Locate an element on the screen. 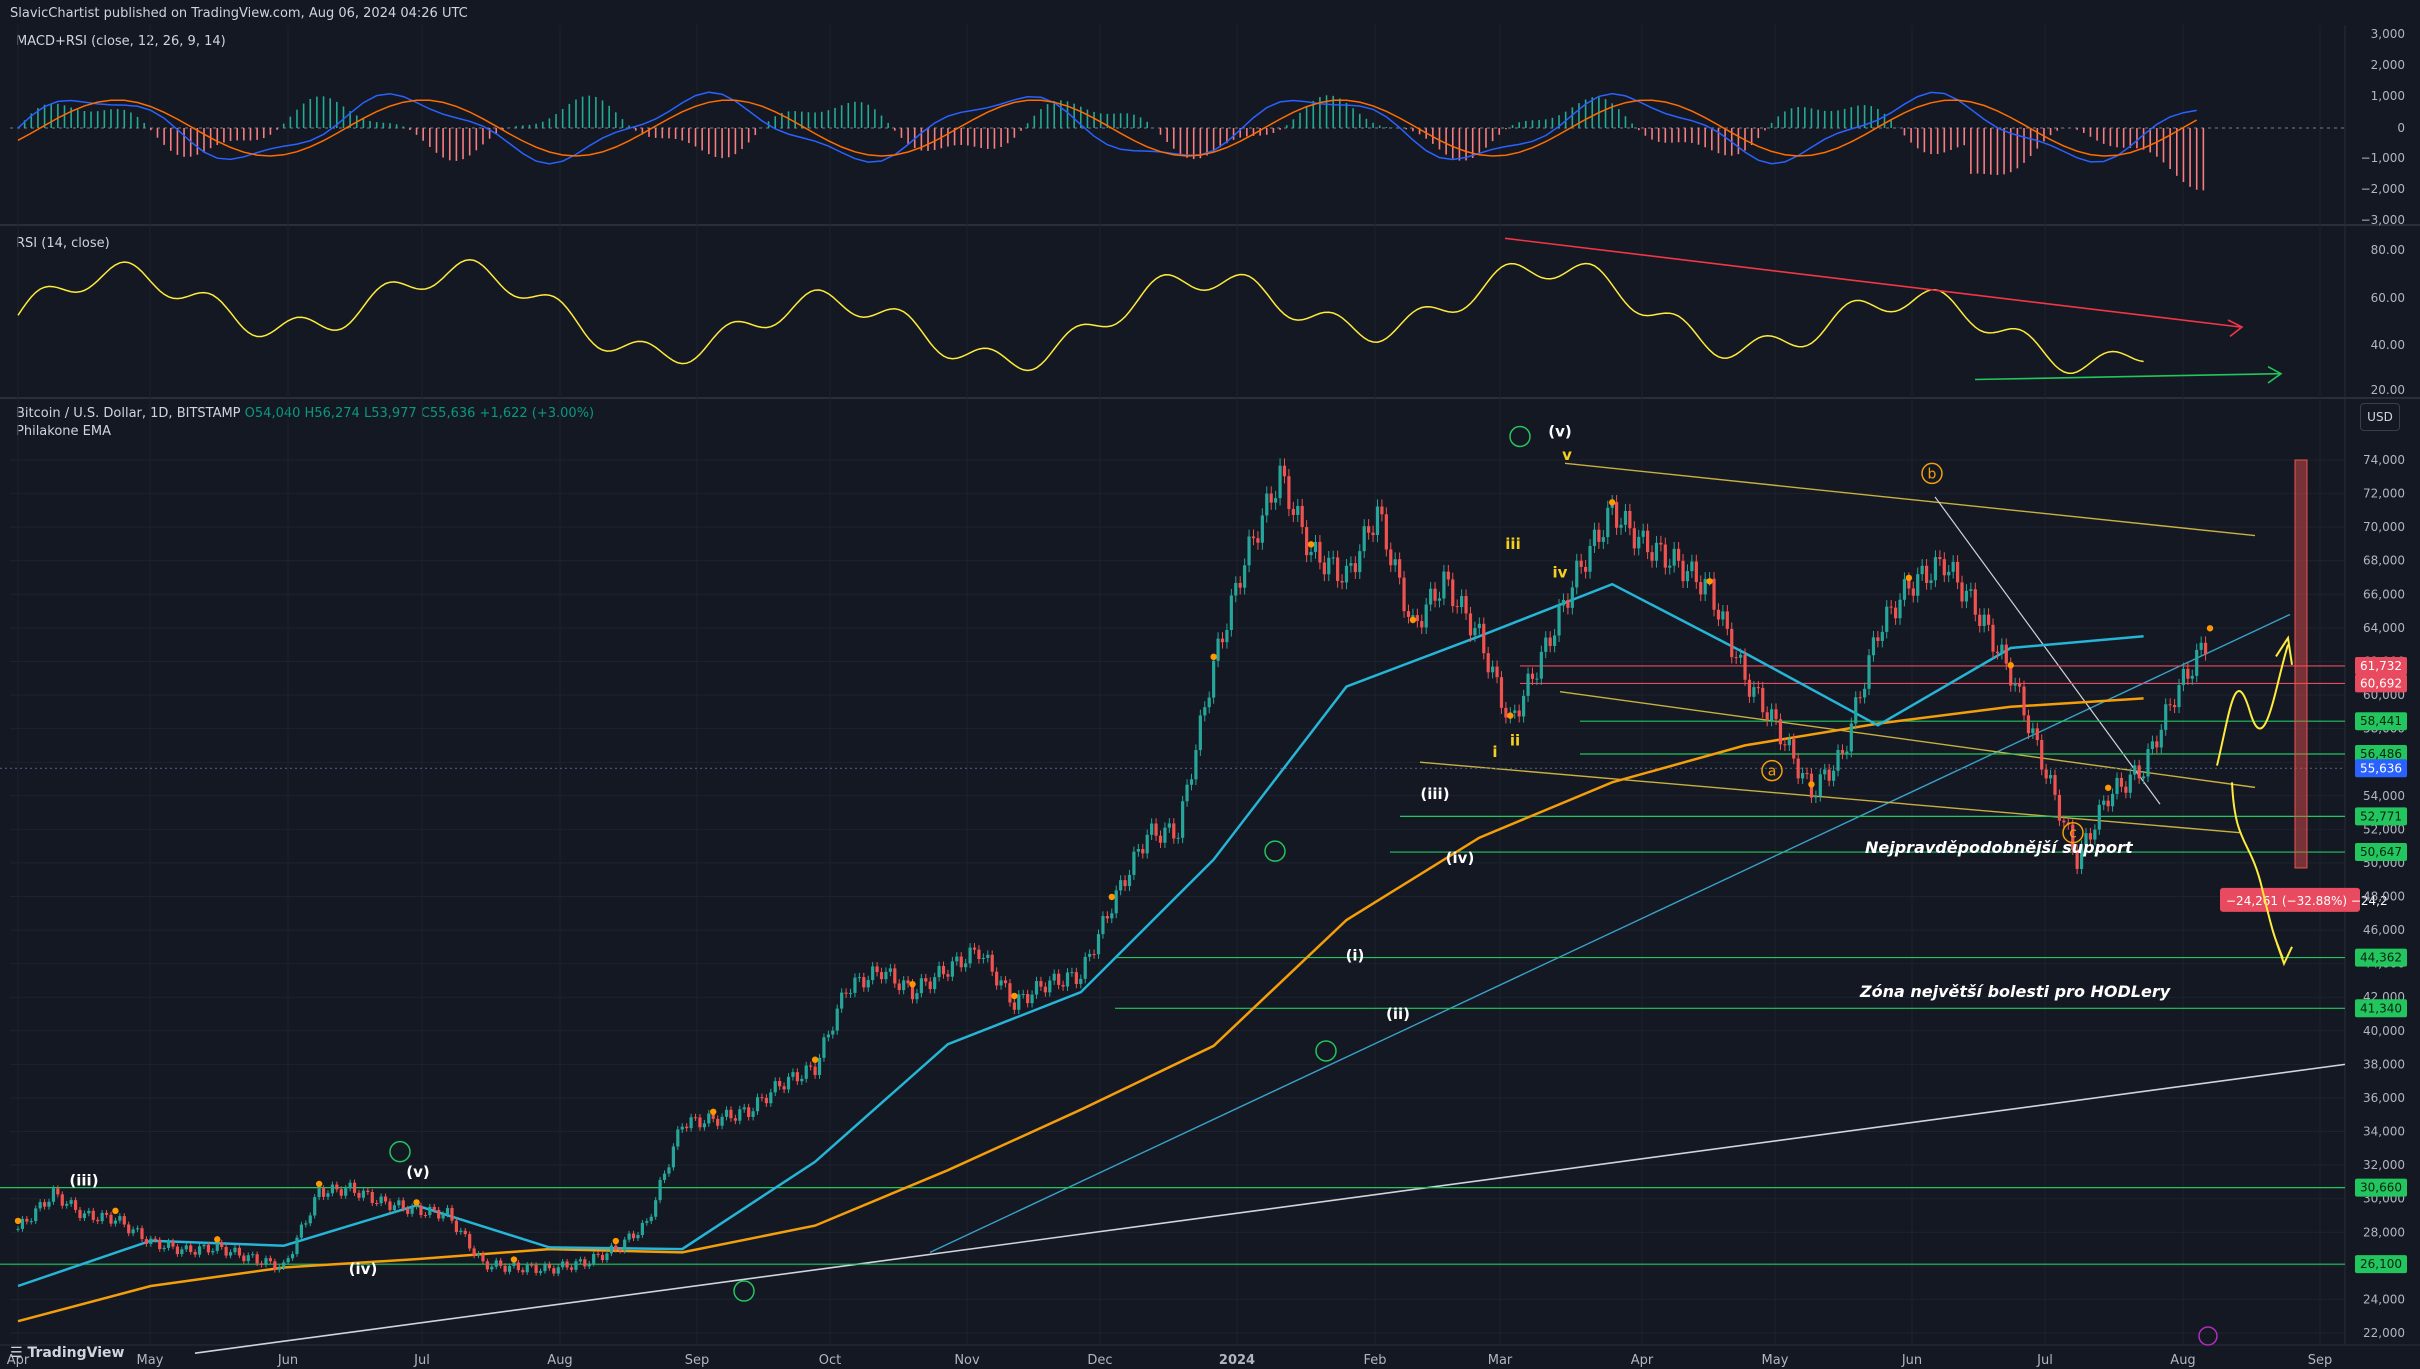 The image size is (2420, 1369). price-level-label: 56,486 is located at coordinates (2381, 754).